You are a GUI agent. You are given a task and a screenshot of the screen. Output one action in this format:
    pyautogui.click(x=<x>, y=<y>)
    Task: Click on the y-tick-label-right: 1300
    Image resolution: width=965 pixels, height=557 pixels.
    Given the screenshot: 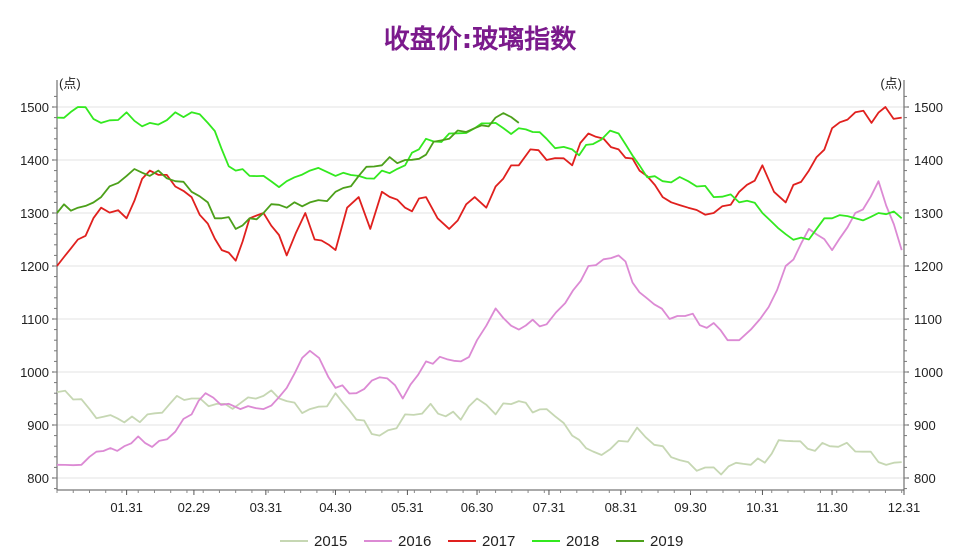 What is the action you would take?
    pyautogui.click(x=928, y=213)
    